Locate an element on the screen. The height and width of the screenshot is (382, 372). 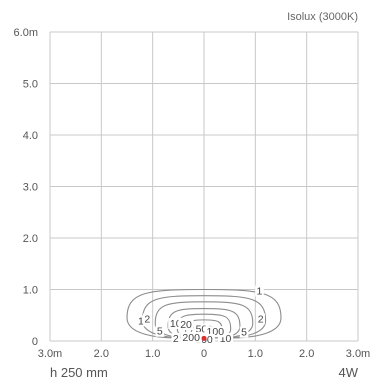
y-tick-label: 2.0 is located at coordinates (30, 239).